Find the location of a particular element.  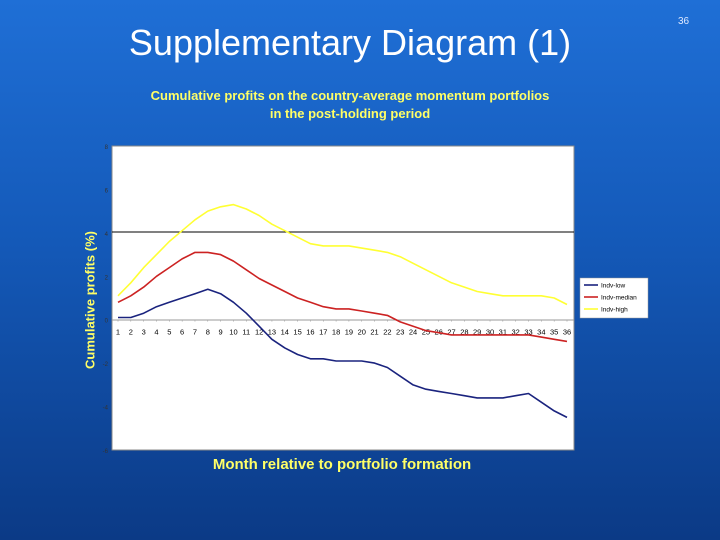

x-tick-label: 8 is located at coordinates (208, 332).